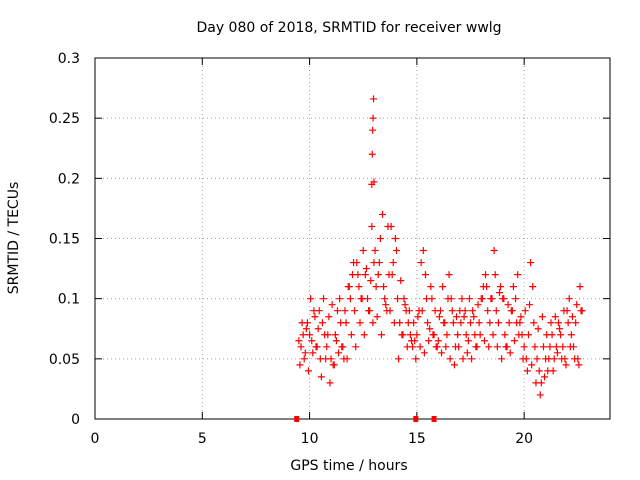  What do you see at coordinates (524, 439) in the screenshot?
I see `x-tick-label: 20` at bounding box center [524, 439].